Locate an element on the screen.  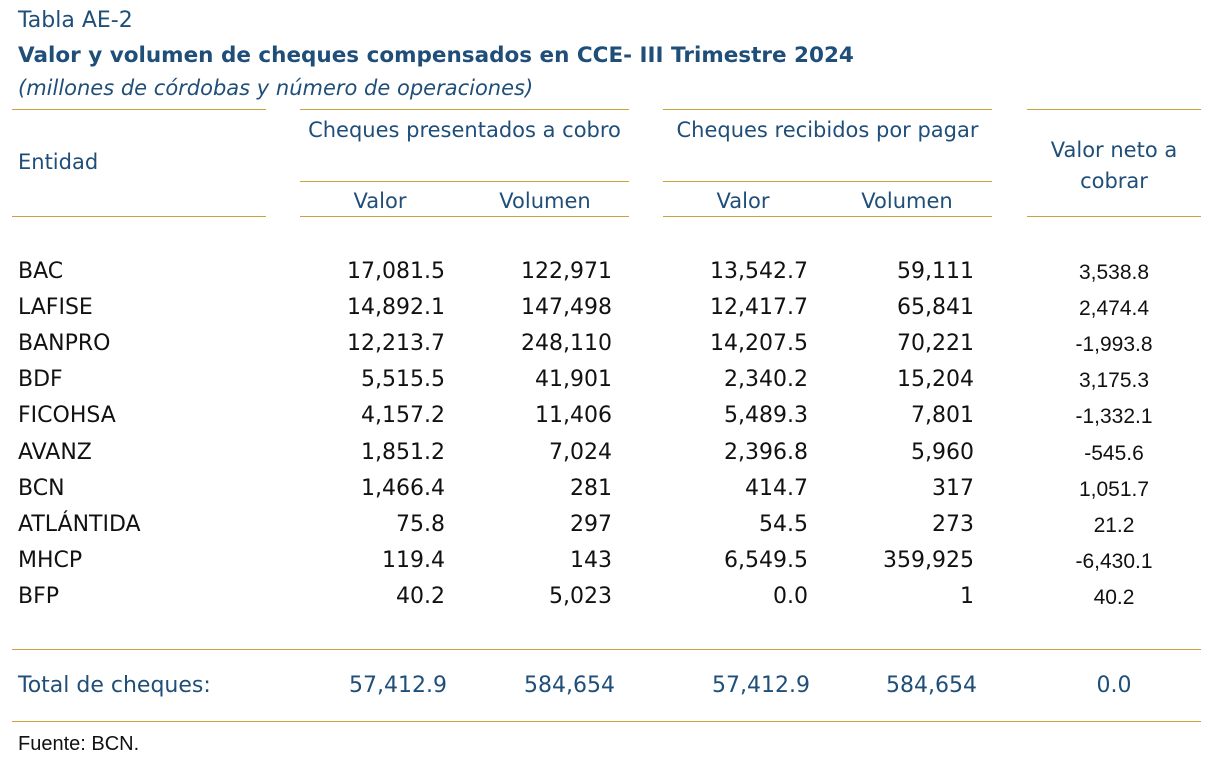
cell-received-value: 6,549.5 is located at coordinates (766, 560).